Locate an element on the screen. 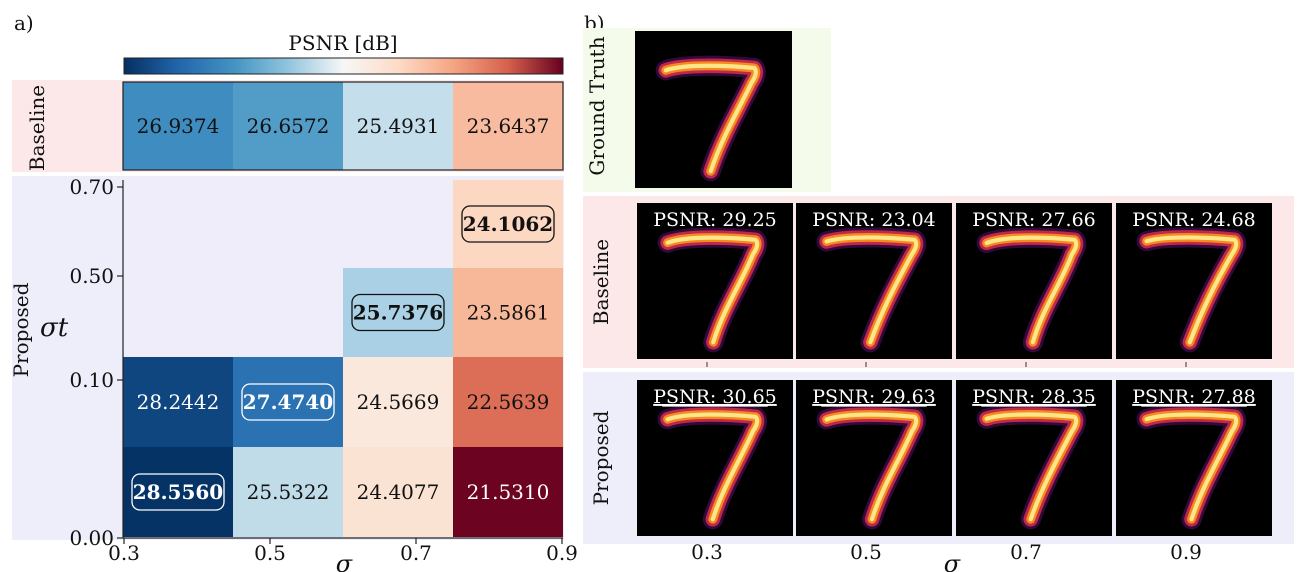 This screenshot has height=572, width=1298. proposed-psnr-label: PSNR: 28.35 is located at coordinates (1034, 397).